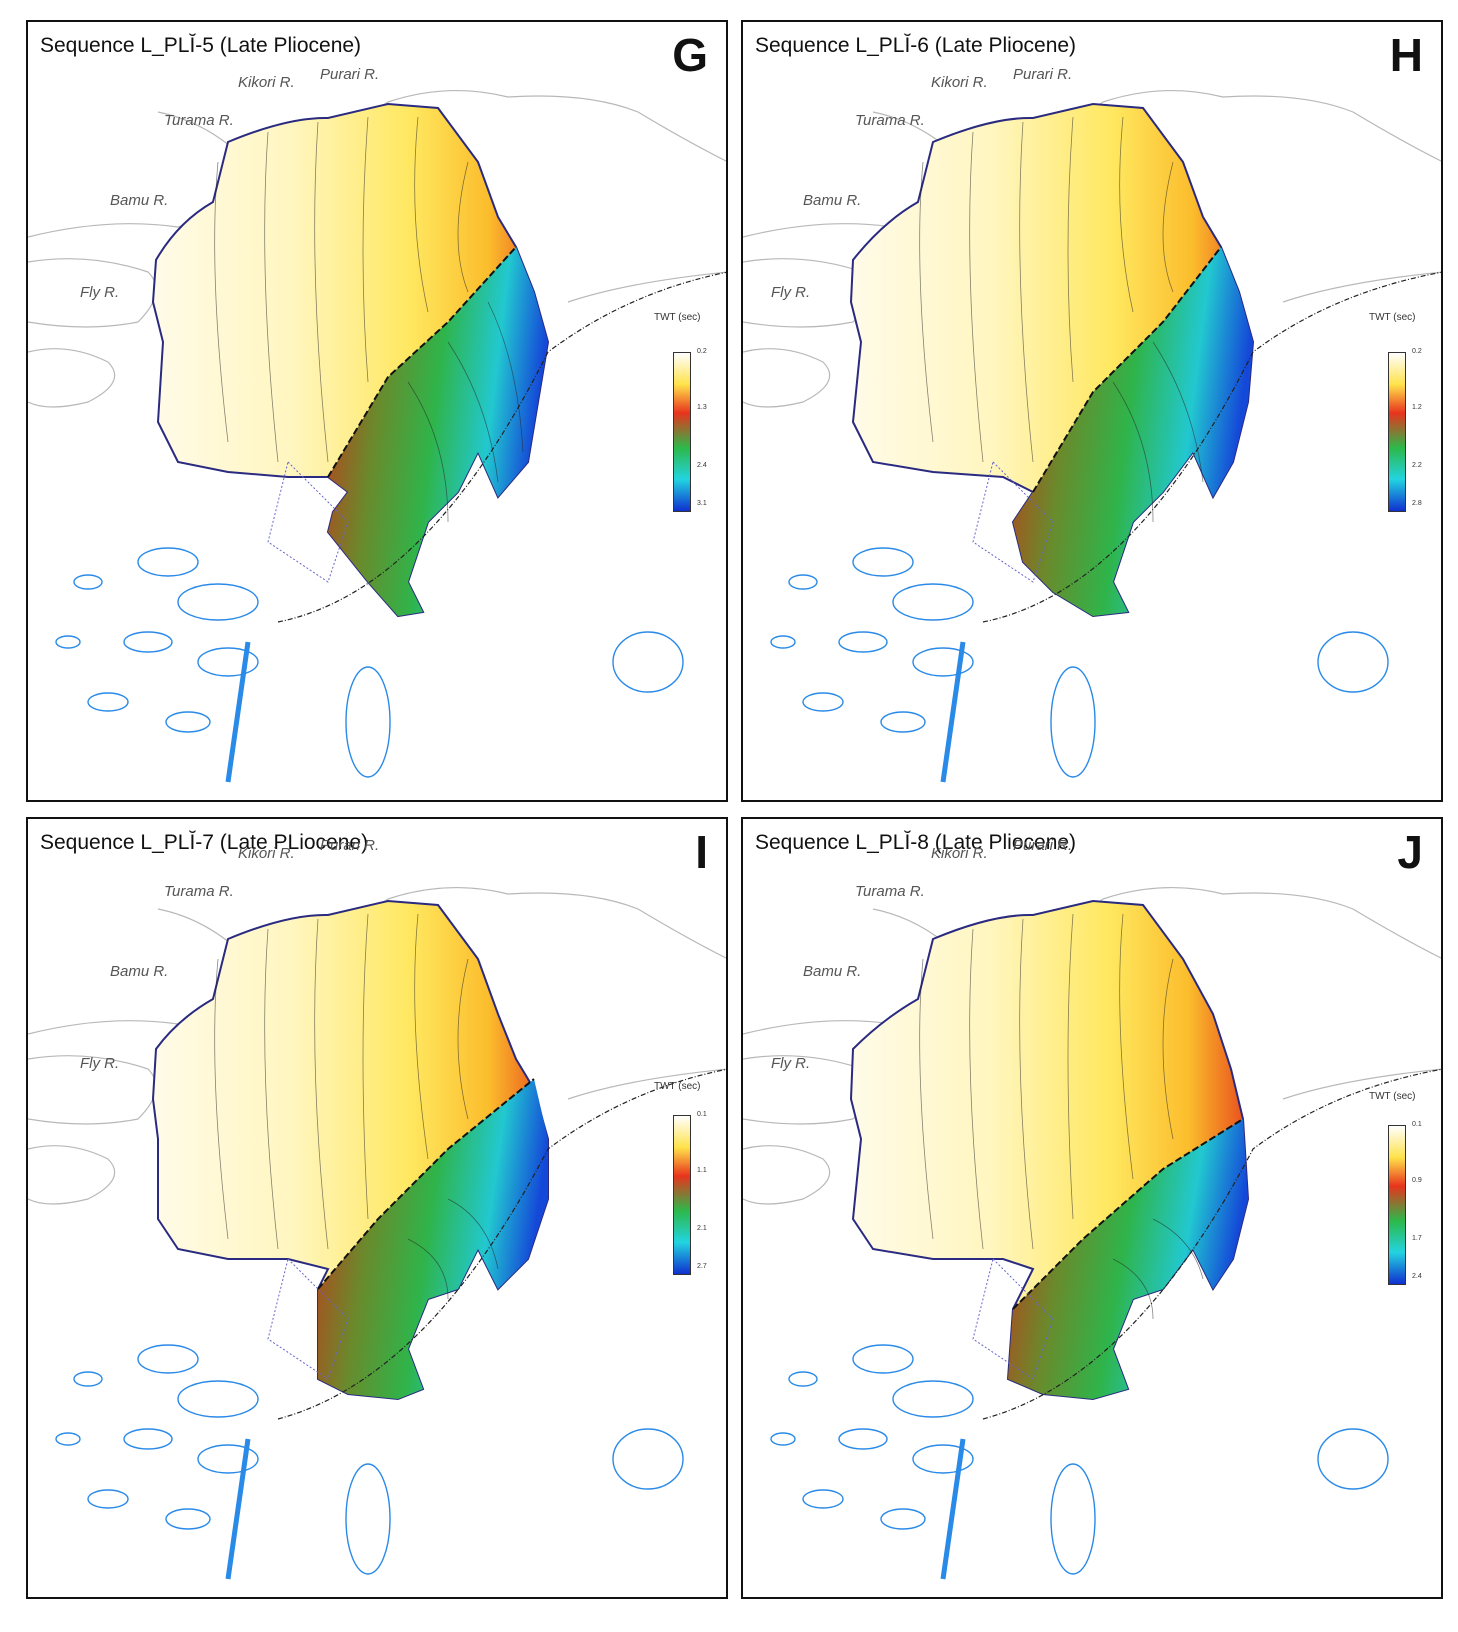  I want to click on legend-tick: 2.7, so click(702, 1266).